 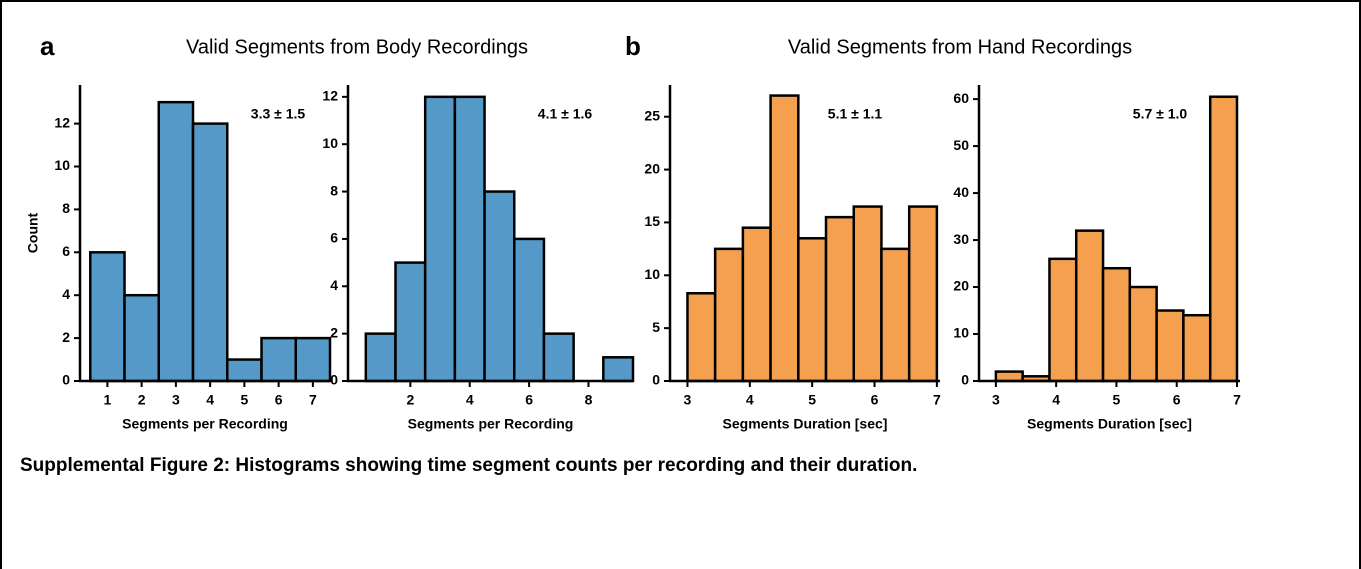 What do you see at coordinates (357, 47) in the screenshot?
I see `panel-title: Valid Segments from Body Recordings` at bounding box center [357, 47].